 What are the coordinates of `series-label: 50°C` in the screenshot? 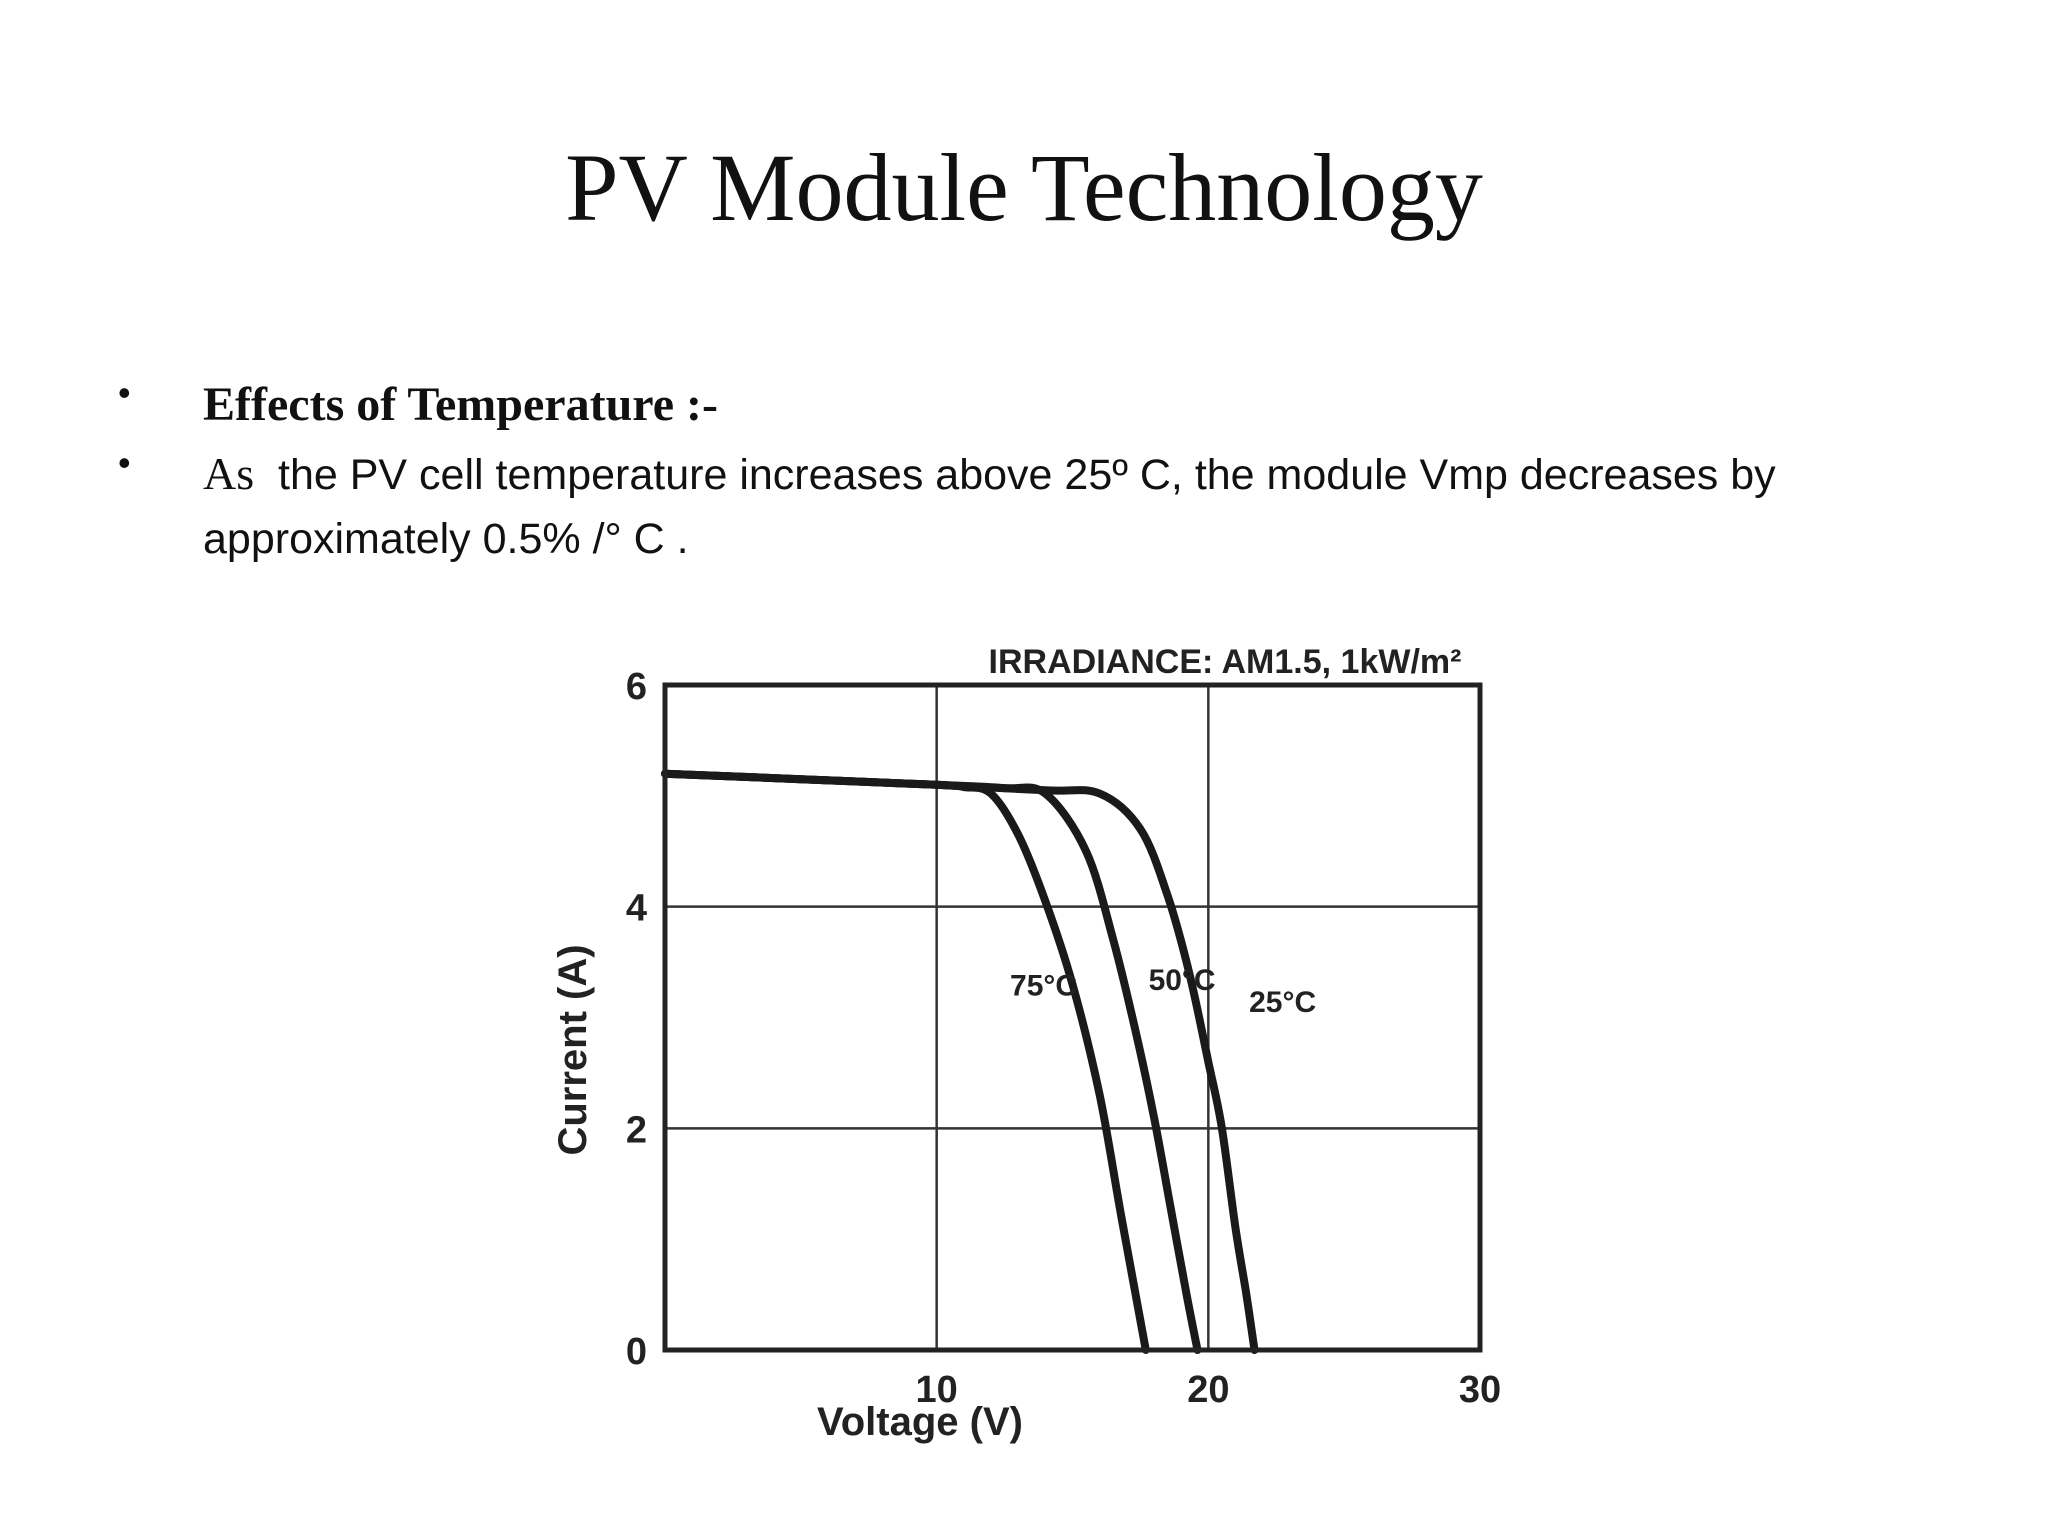 It's located at (1182, 980).